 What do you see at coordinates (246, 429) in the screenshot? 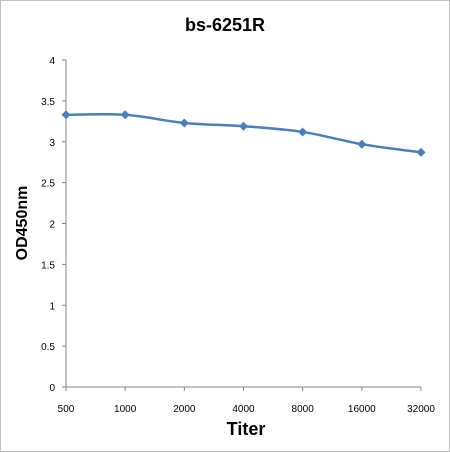
I see `x-axis-title: Titer` at bounding box center [246, 429].